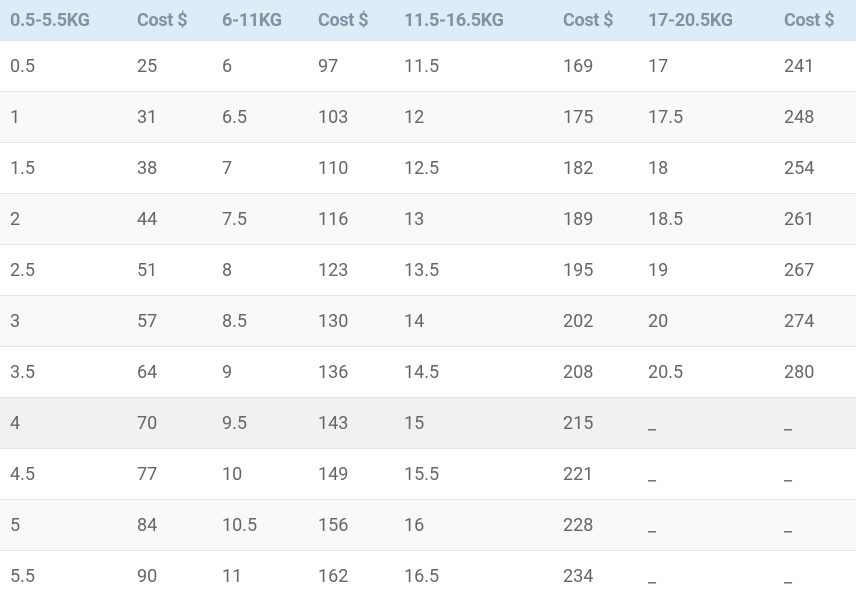 Image resolution: width=856 pixels, height=601 pixels. What do you see at coordinates (595, 219) in the screenshot?
I see `table-cell: 189` at bounding box center [595, 219].